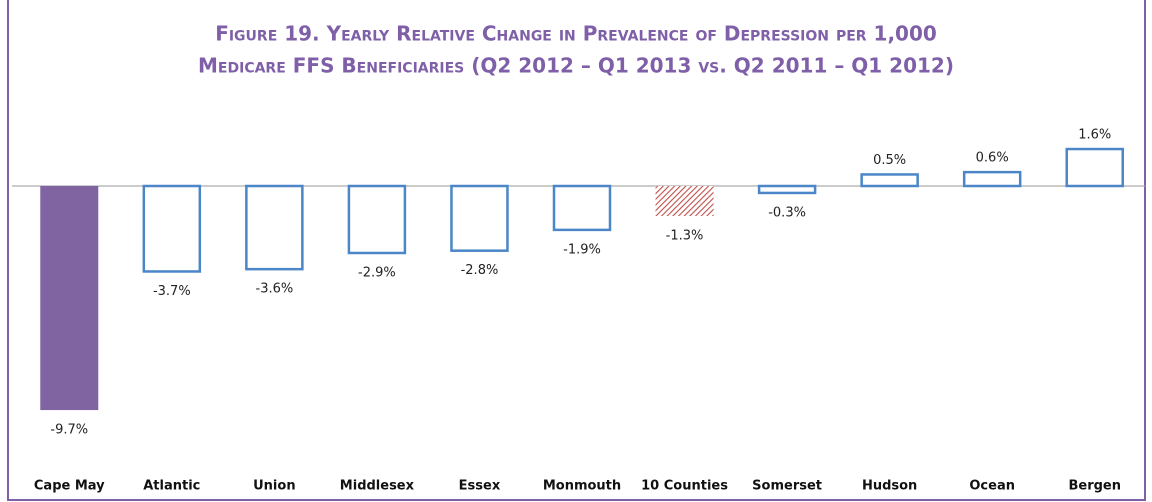 The image size is (1152, 502). What do you see at coordinates (377, 272) in the screenshot?
I see `value-label: -2.9%` at bounding box center [377, 272].